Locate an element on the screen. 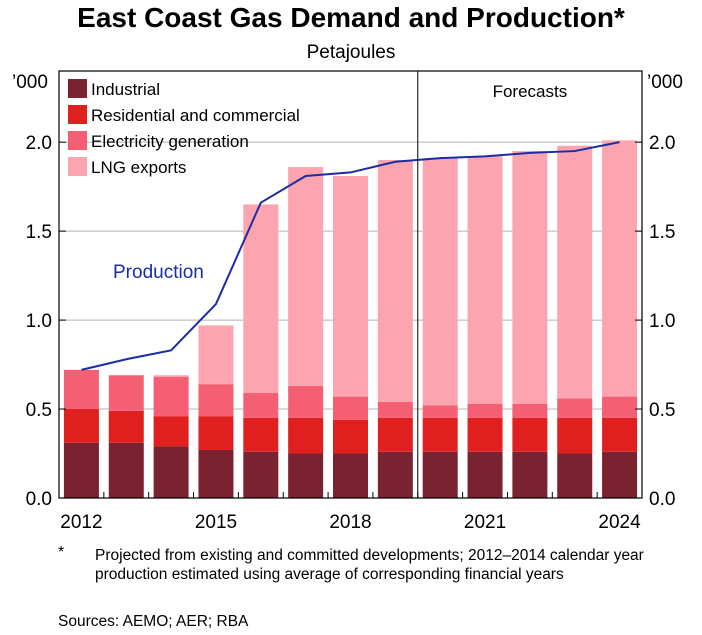 This screenshot has width=702, height=635. x-tick-label: 2024 is located at coordinates (619, 522).